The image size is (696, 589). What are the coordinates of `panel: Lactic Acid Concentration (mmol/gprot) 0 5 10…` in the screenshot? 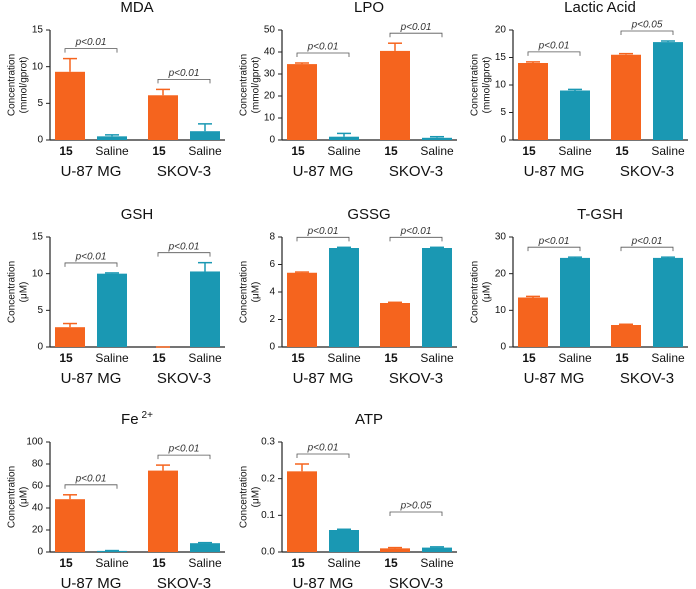 It's located at (579, 90).